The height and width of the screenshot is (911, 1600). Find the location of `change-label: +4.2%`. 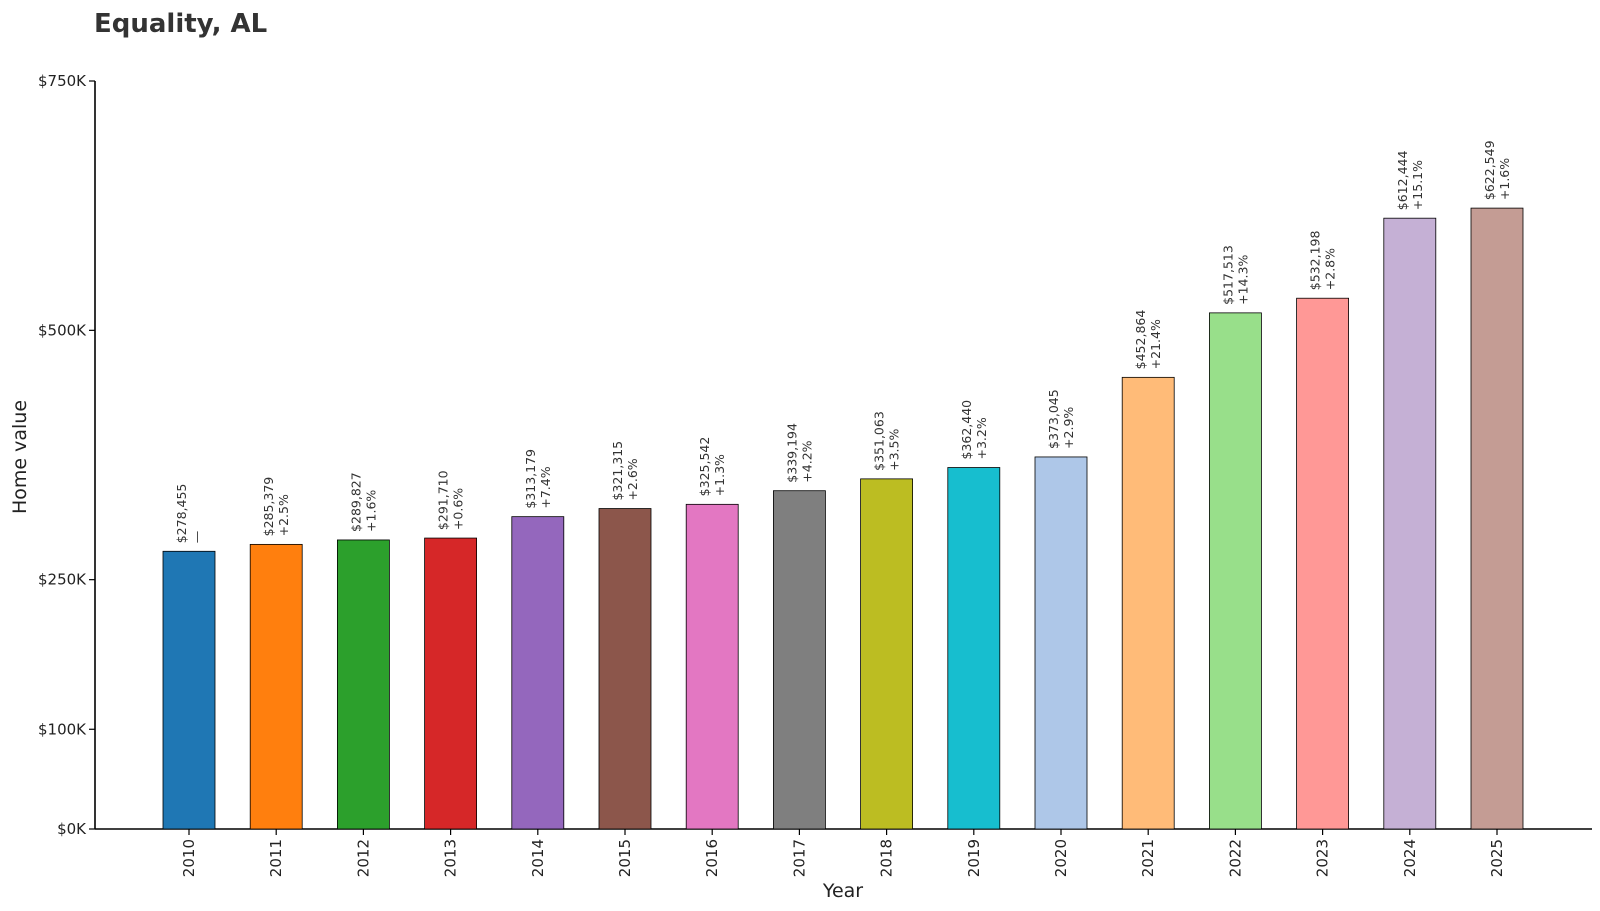

change-label: +4.2% is located at coordinates (806, 461).